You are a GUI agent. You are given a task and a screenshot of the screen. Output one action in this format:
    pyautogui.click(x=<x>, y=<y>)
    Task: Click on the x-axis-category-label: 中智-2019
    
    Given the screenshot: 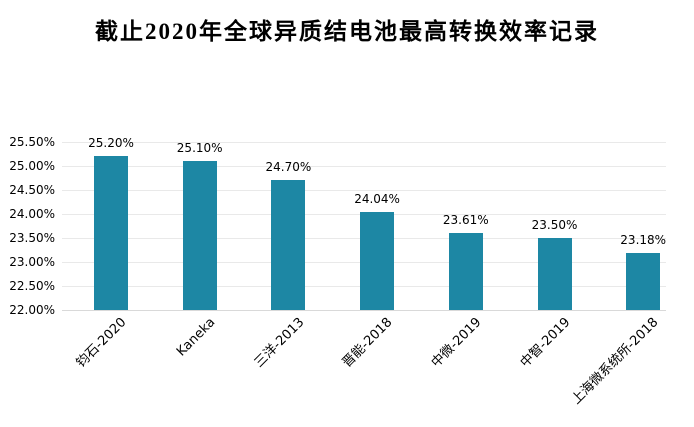 What is the action you would take?
    pyautogui.click(x=545, y=343)
    